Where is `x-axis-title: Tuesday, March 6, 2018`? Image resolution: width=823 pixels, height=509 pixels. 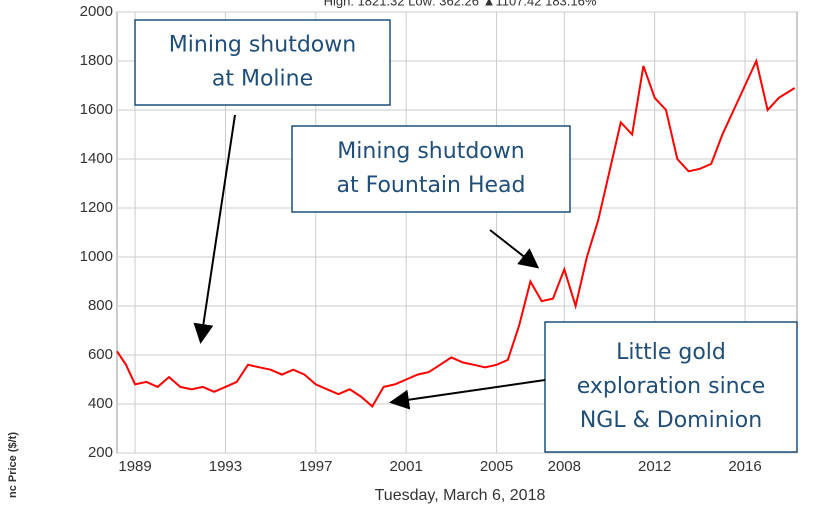
x-axis-title: Tuesday, March 6, 2018 is located at coordinates (460, 495).